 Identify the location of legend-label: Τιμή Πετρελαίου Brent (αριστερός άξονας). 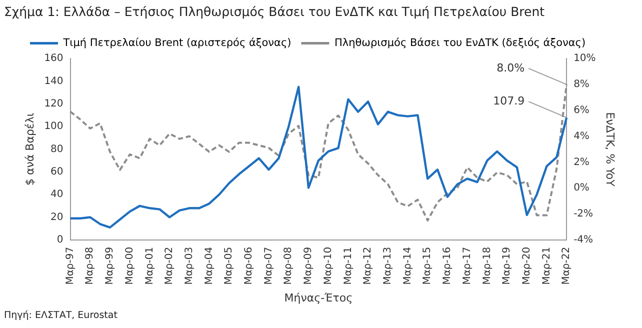
(177, 42).